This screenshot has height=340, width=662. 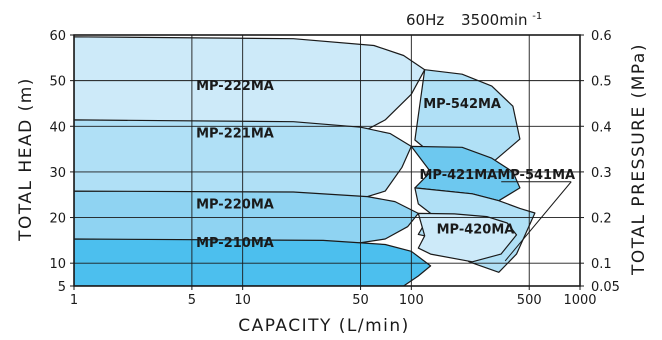 What do you see at coordinates (235, 204) in the screenshot?
I see `series-label: MP-220MA` at bounding box center [235, 204].